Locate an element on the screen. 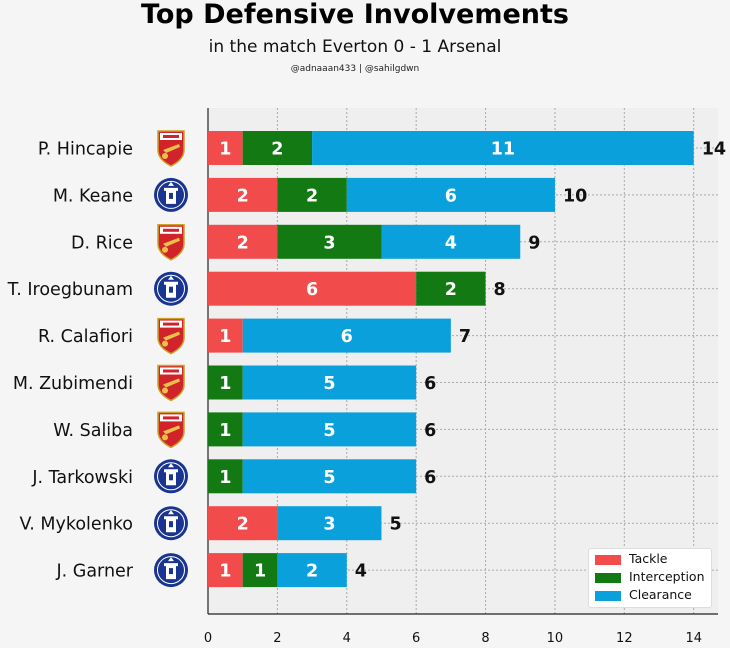 The width and height of the screenshot is (730, 648). bar-value-label: 11 is located at coordinates (503, 150).